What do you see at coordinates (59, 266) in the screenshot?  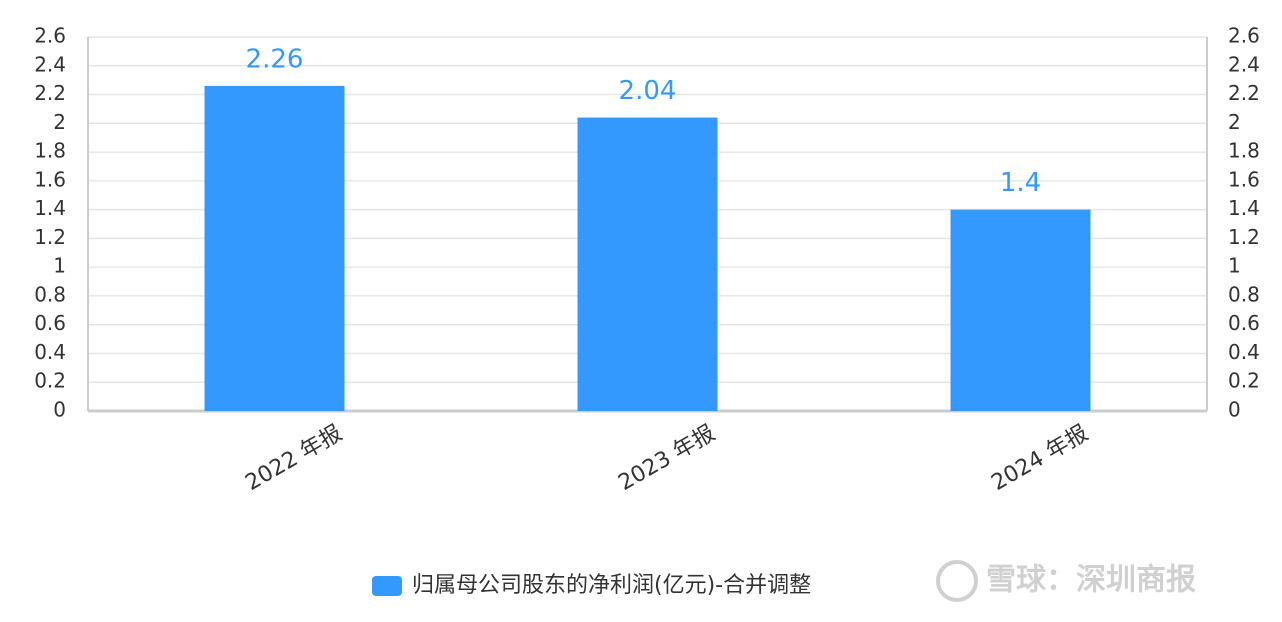 I see `y-tick-label: 1` at bounding box center [59, 266].